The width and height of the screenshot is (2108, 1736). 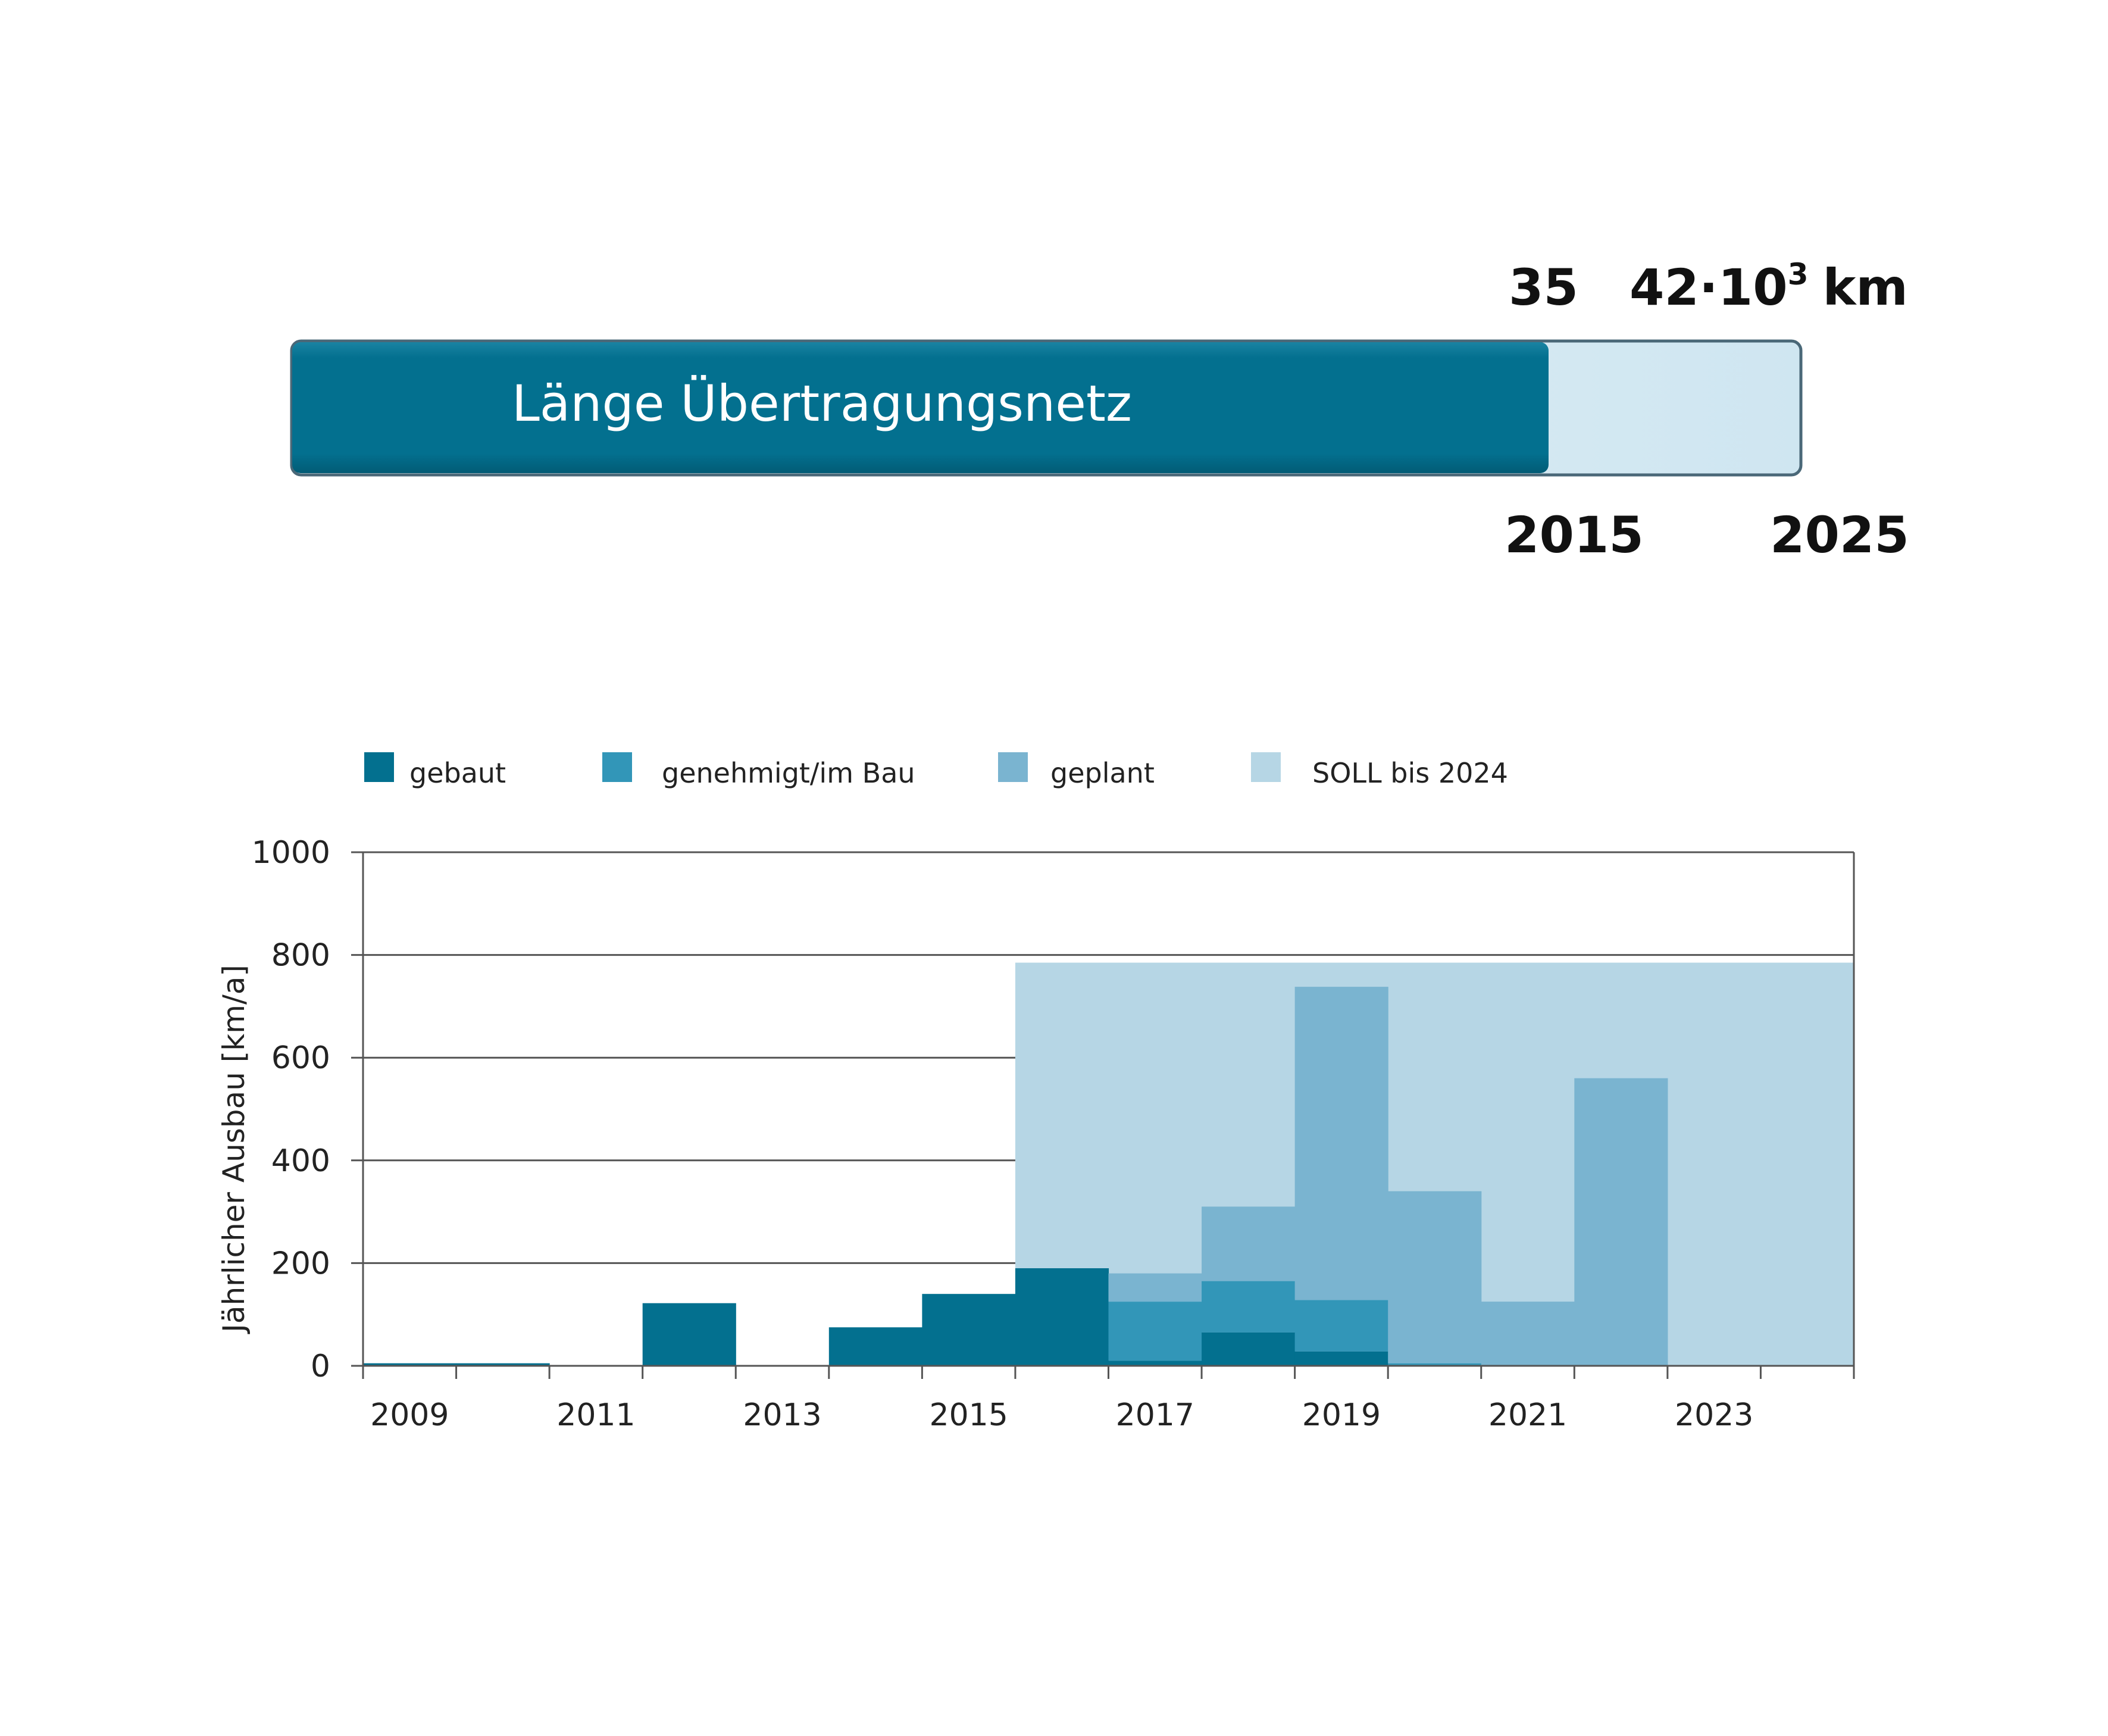 What do you see at coordinates (379, 767) in the screenshot?
I see `legend-swatch-gebaut` at bounding box center [379, 767].